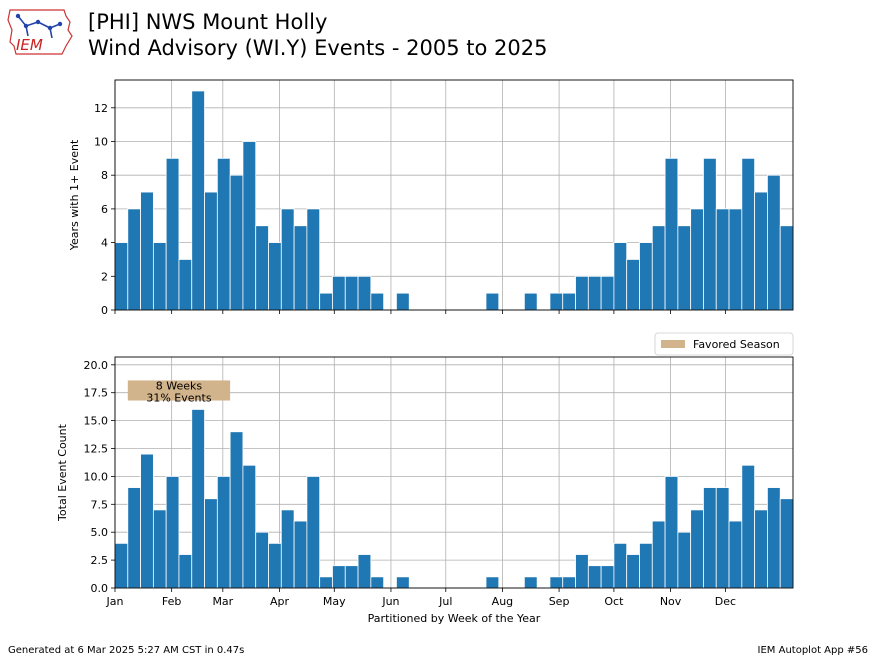 Image resolution: width=880 pixels, height=660 pixels. I want to click on y-axis-label: Years with 1+ Event, so click(74, 195).